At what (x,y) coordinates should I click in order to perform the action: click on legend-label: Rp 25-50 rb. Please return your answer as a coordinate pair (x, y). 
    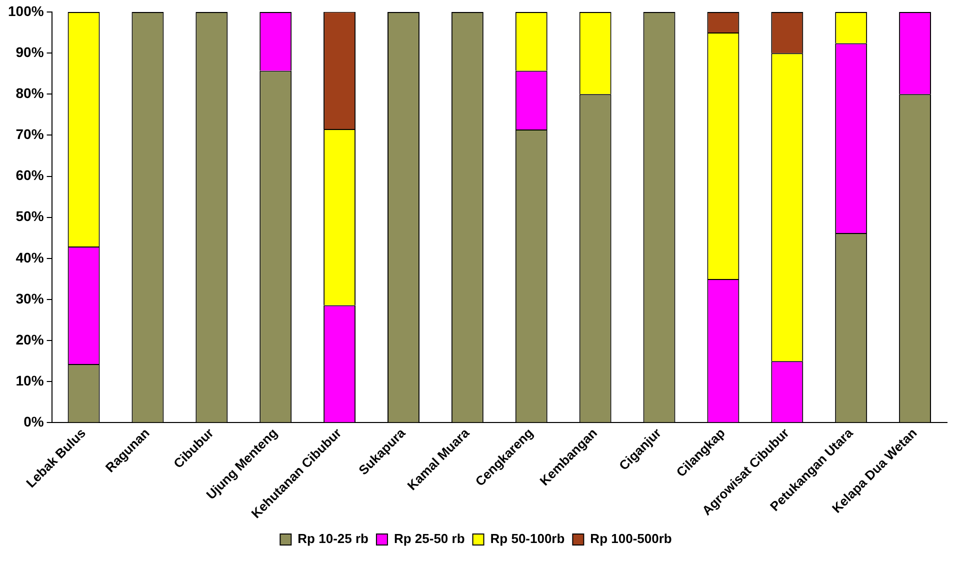
    Looking at the image, I should click on (429, 538).